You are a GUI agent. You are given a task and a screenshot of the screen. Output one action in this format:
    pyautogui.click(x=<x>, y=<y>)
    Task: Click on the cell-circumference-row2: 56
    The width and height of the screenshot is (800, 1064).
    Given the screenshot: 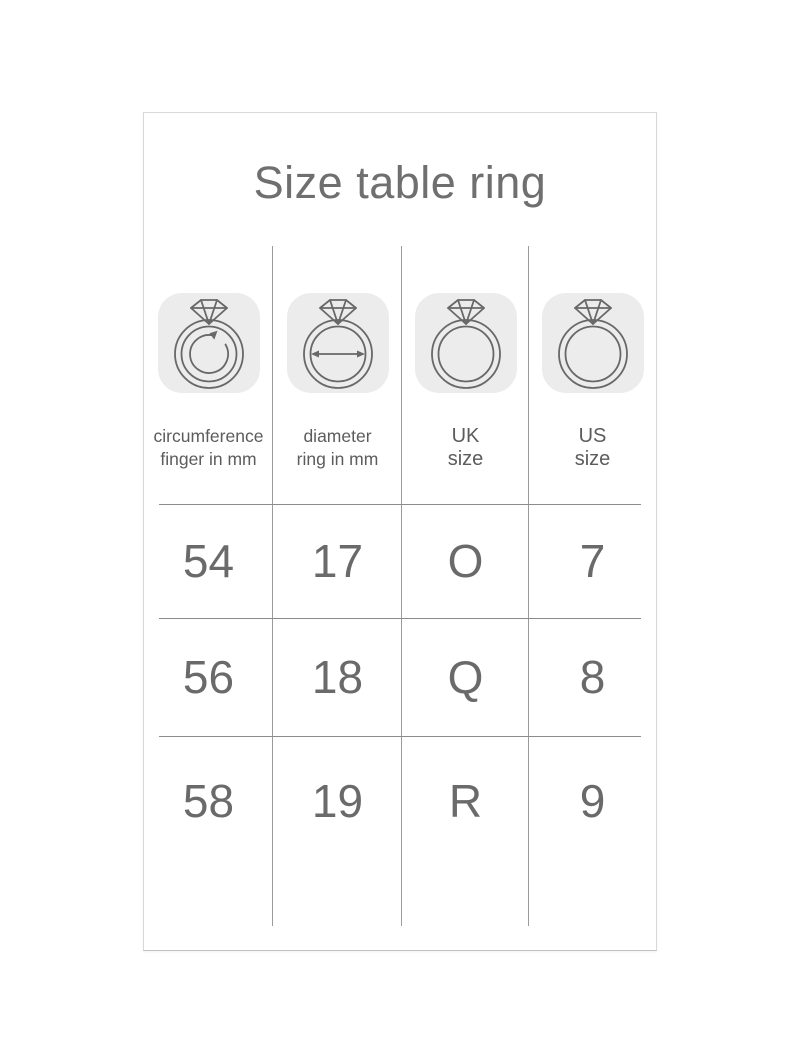 What is the action you would take?
    pyautogui.click(x=208, y=677)
    